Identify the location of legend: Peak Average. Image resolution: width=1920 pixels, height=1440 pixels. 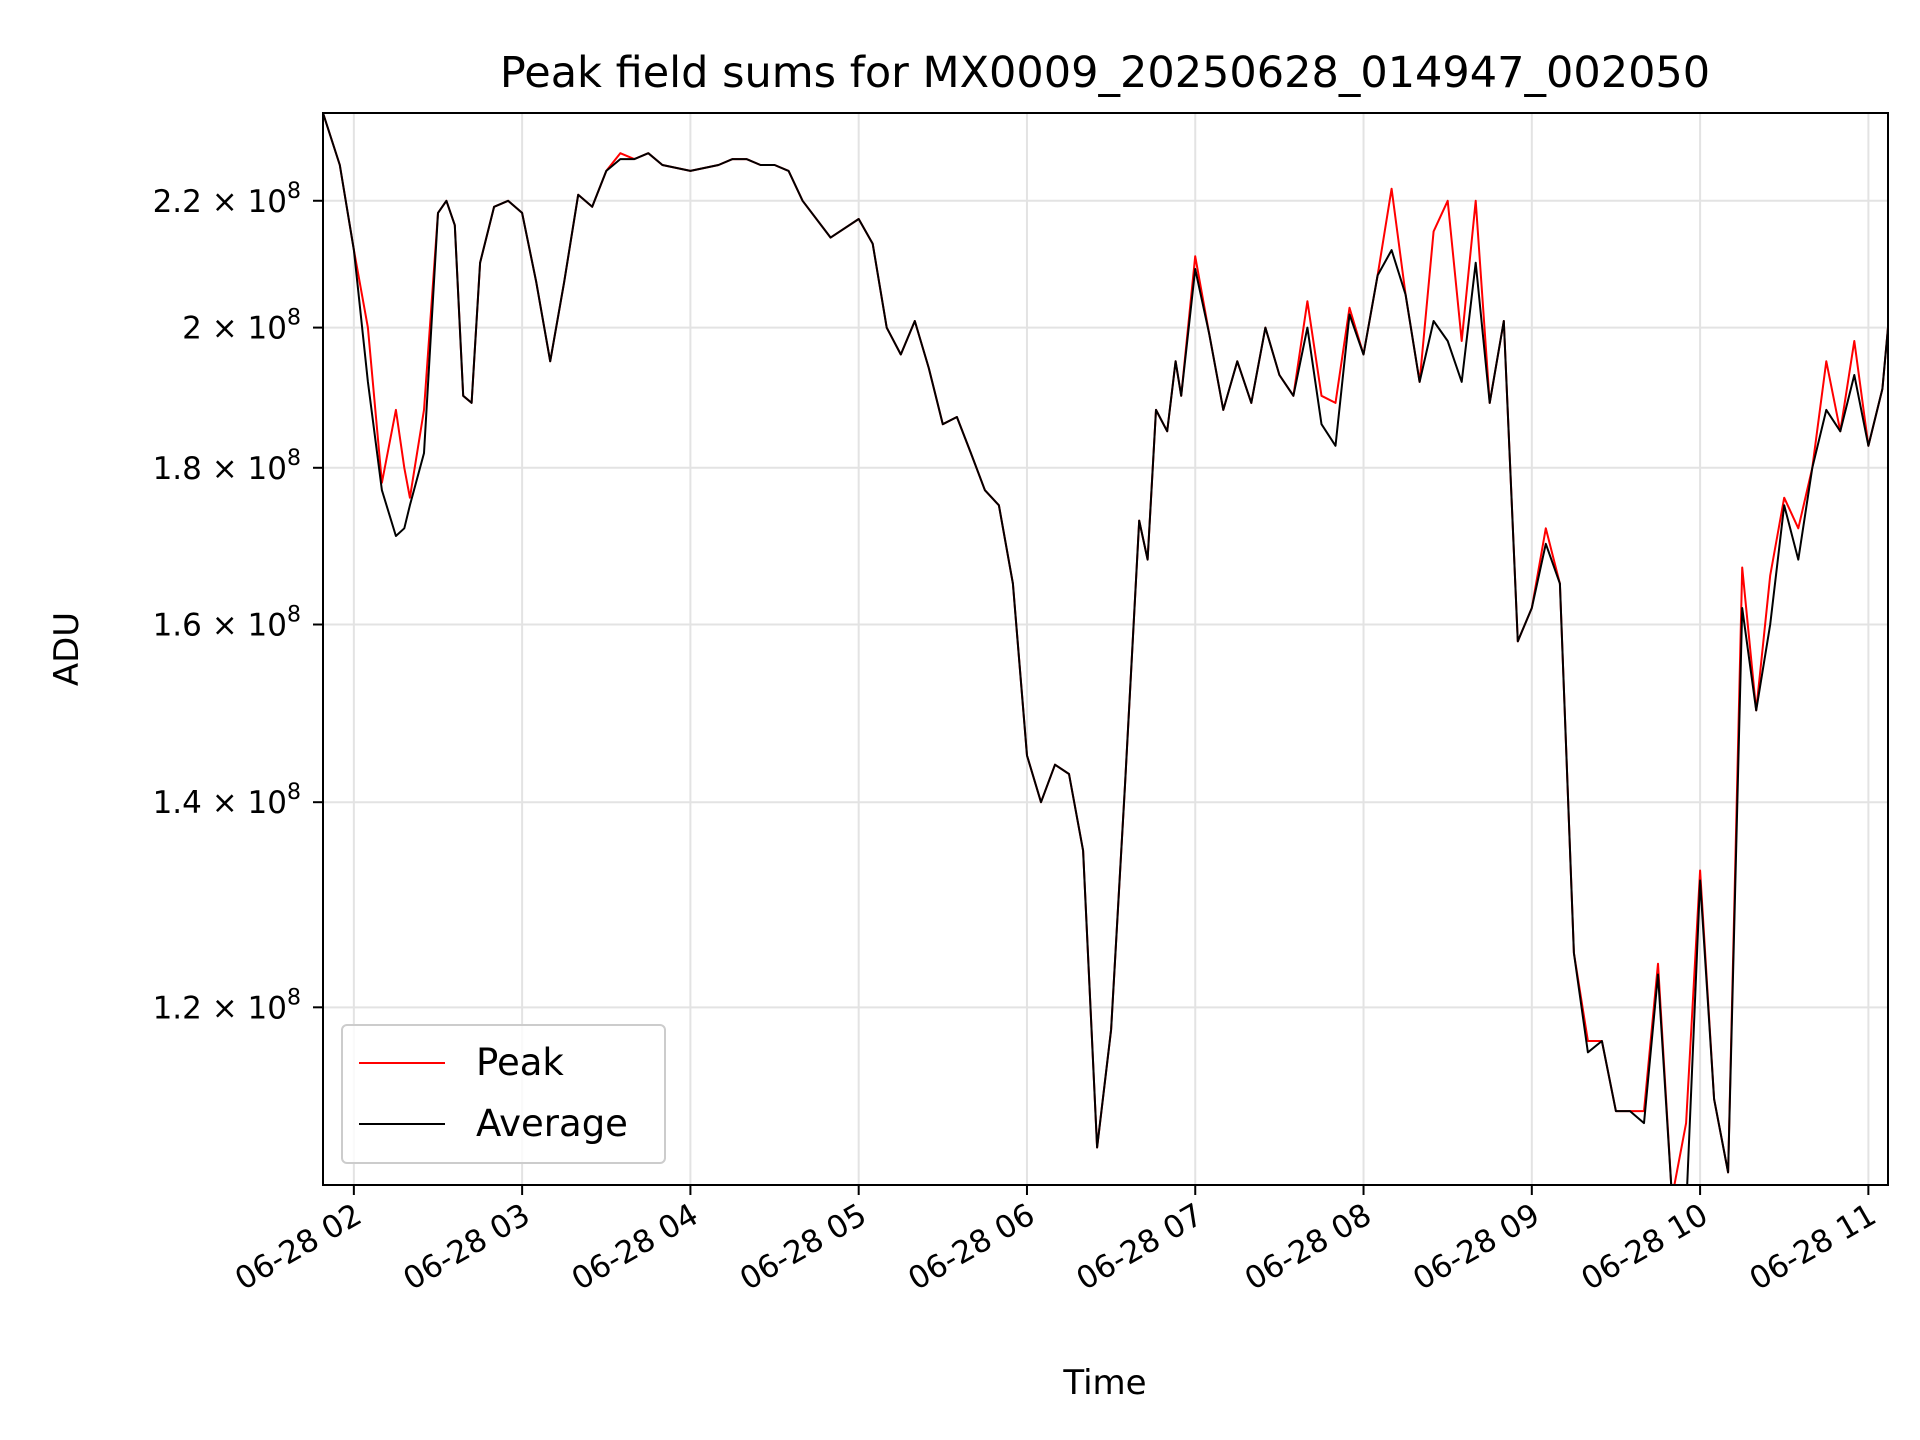
(503, 1094).